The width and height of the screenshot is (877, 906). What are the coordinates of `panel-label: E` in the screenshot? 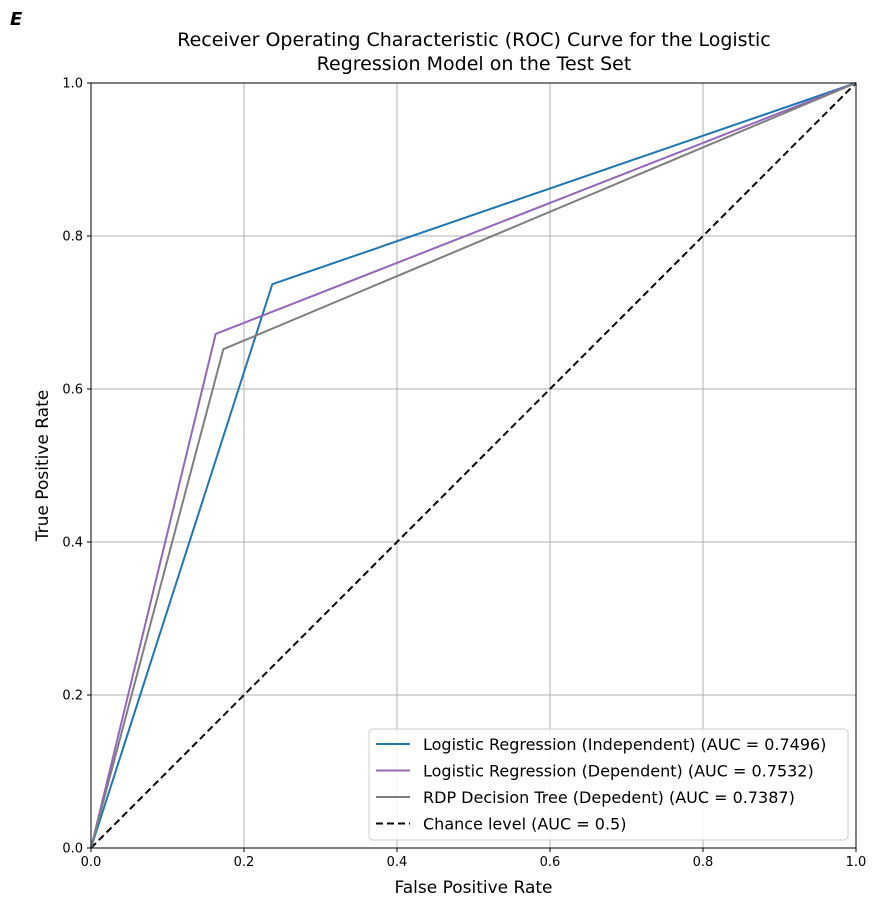 It's located at (16, 19).